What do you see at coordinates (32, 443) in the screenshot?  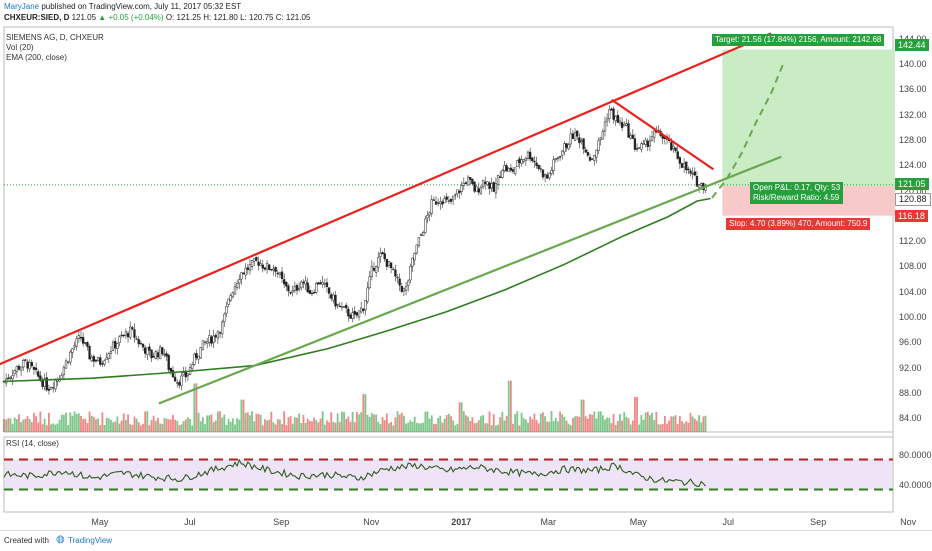 I see `rsi-legend: RSI (14, close)` at bounding box center [32, 443].